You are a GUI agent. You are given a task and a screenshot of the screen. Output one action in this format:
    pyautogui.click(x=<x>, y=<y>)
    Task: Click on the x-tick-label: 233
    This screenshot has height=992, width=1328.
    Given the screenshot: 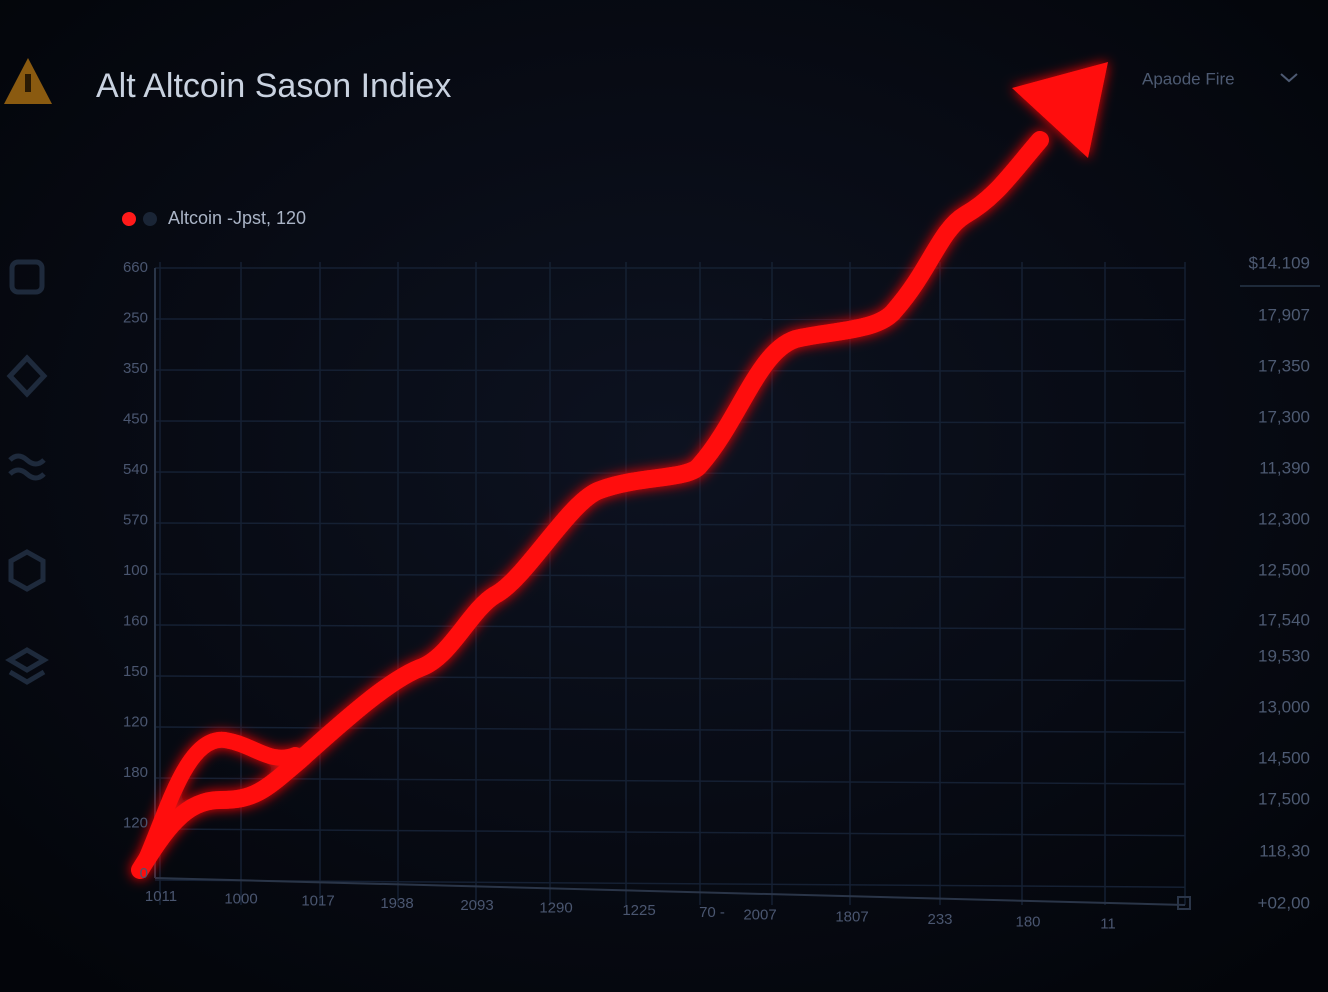 What is the action you would take?
    pyautogui.click(x=939, y=919)
    